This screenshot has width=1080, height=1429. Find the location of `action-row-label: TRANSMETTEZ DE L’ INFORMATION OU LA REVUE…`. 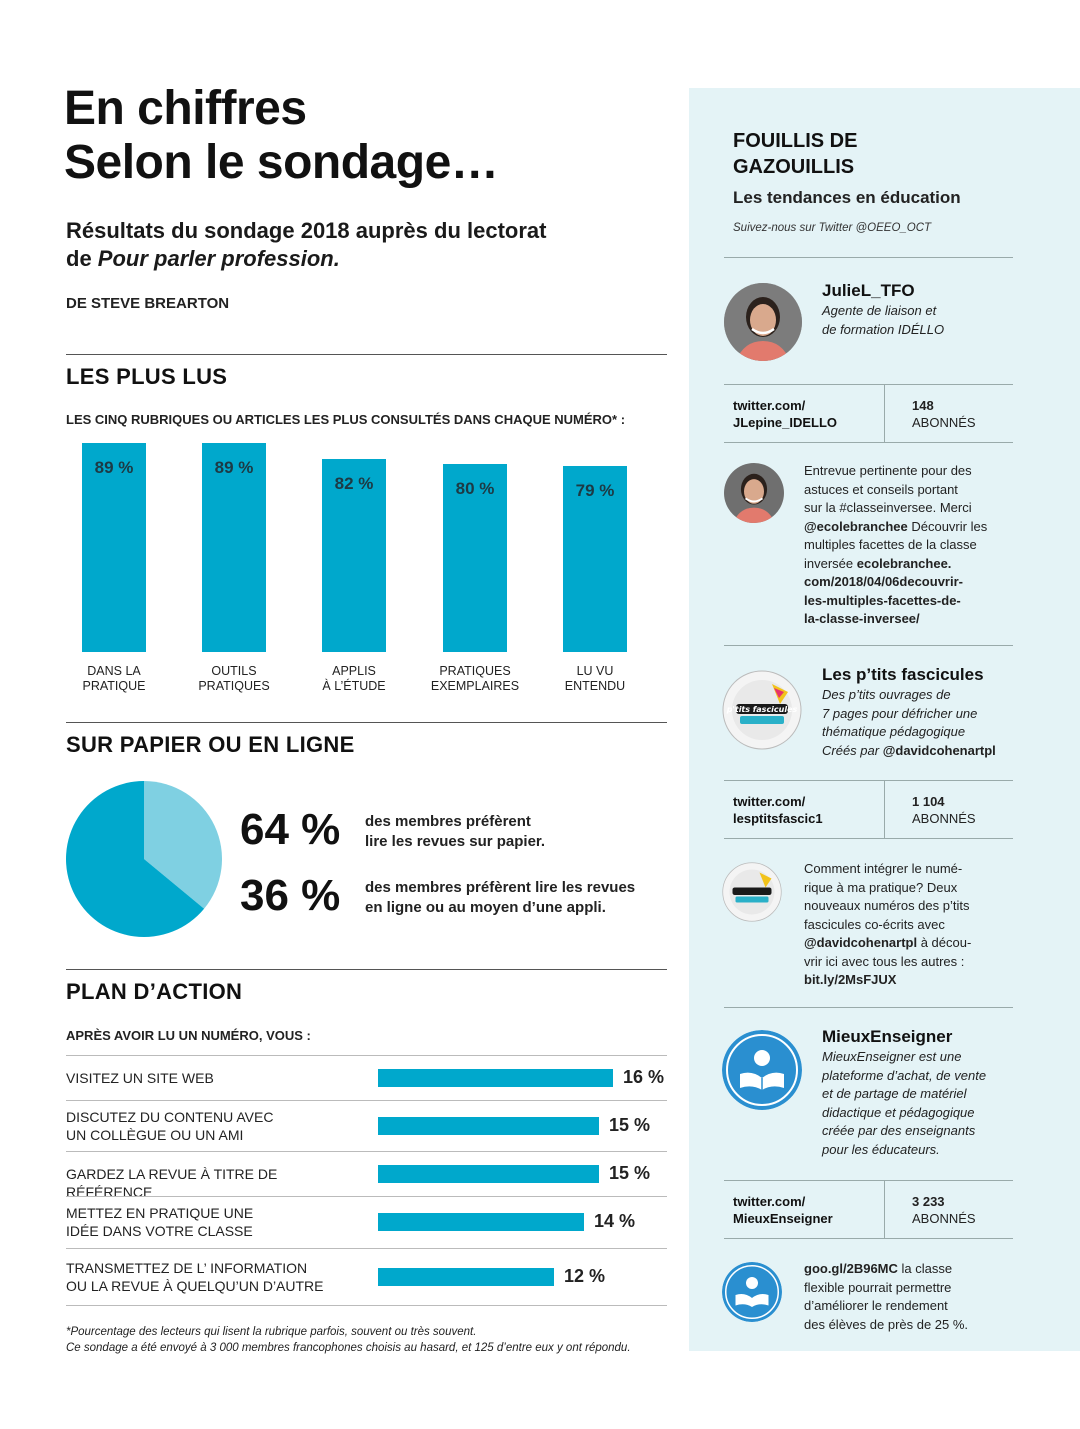

action-row-label: TRANSMETTEZ DE L’ INFORMATION OU LA REVUE… is located at coordinates (195, 1276).